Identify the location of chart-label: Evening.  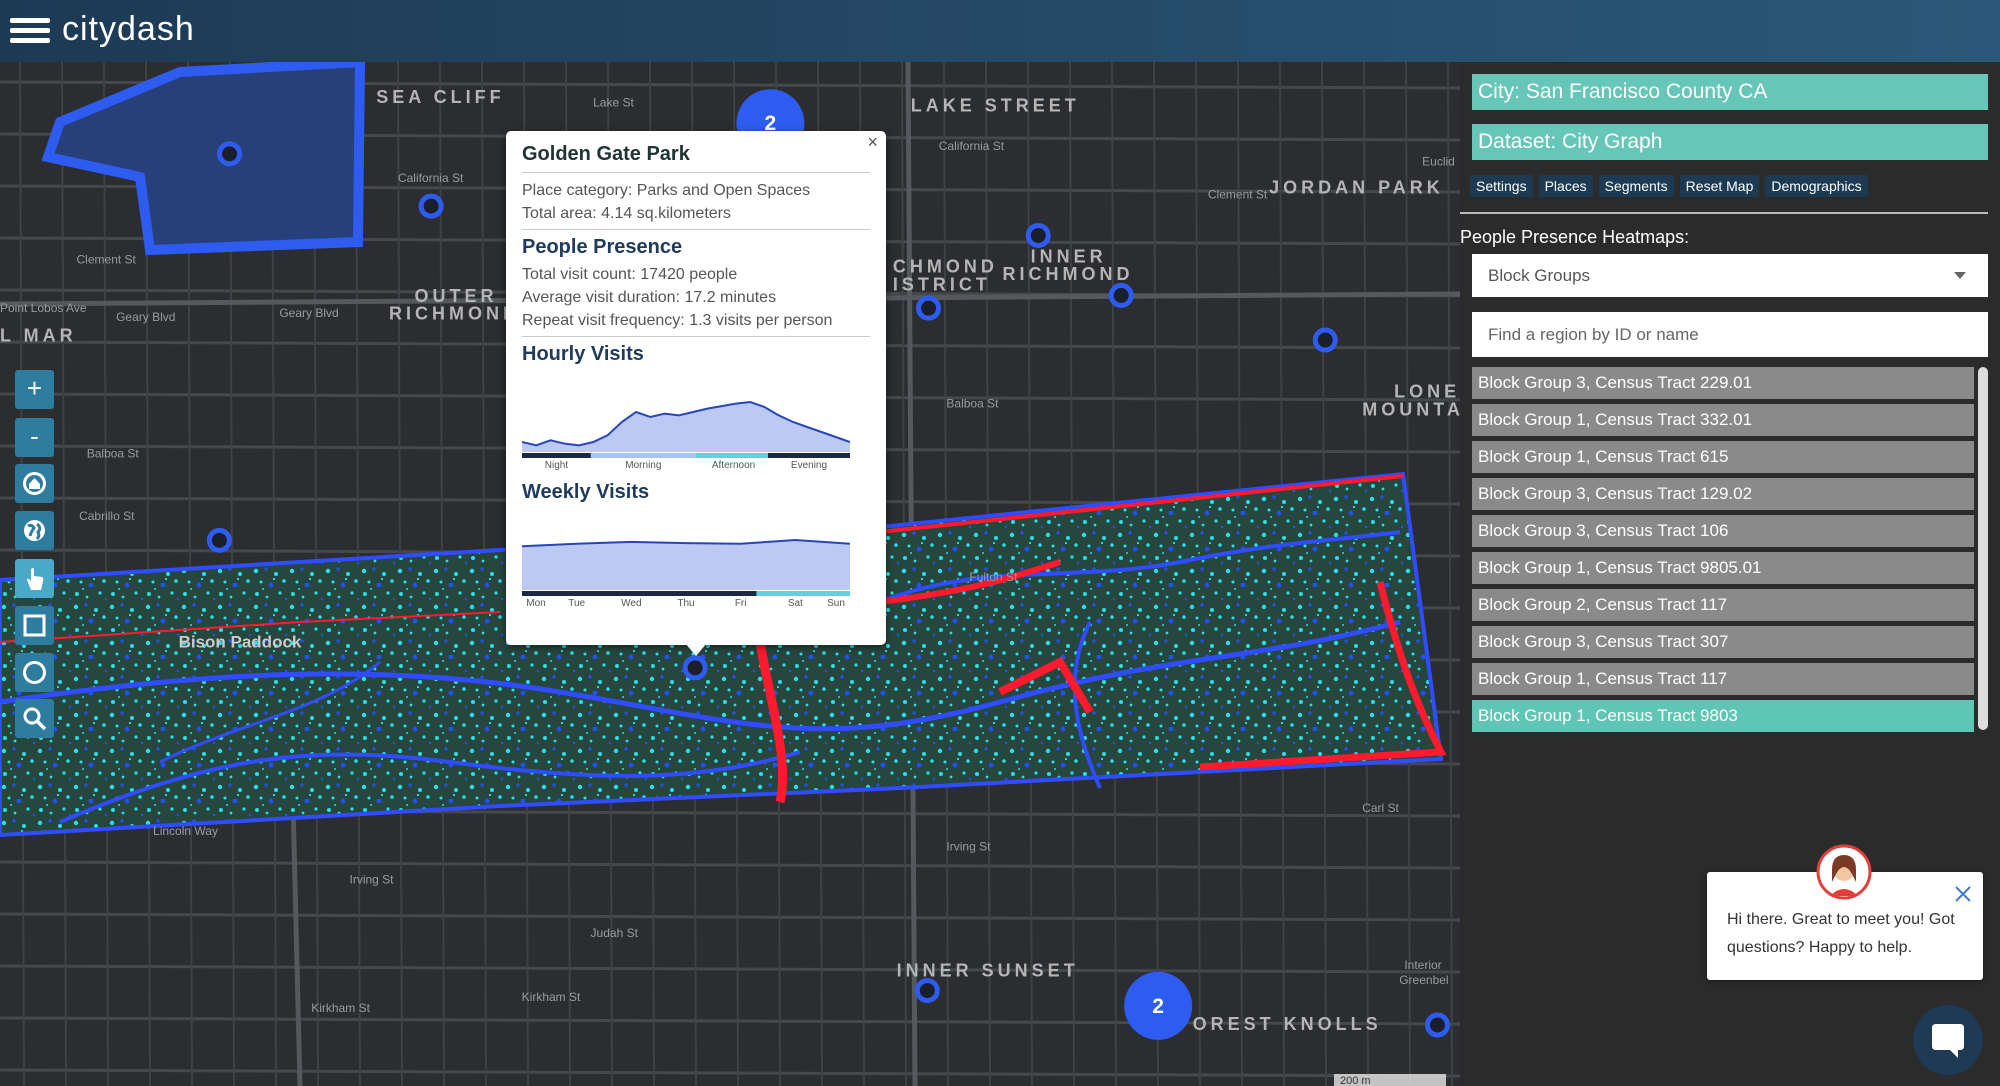
(809, 465).